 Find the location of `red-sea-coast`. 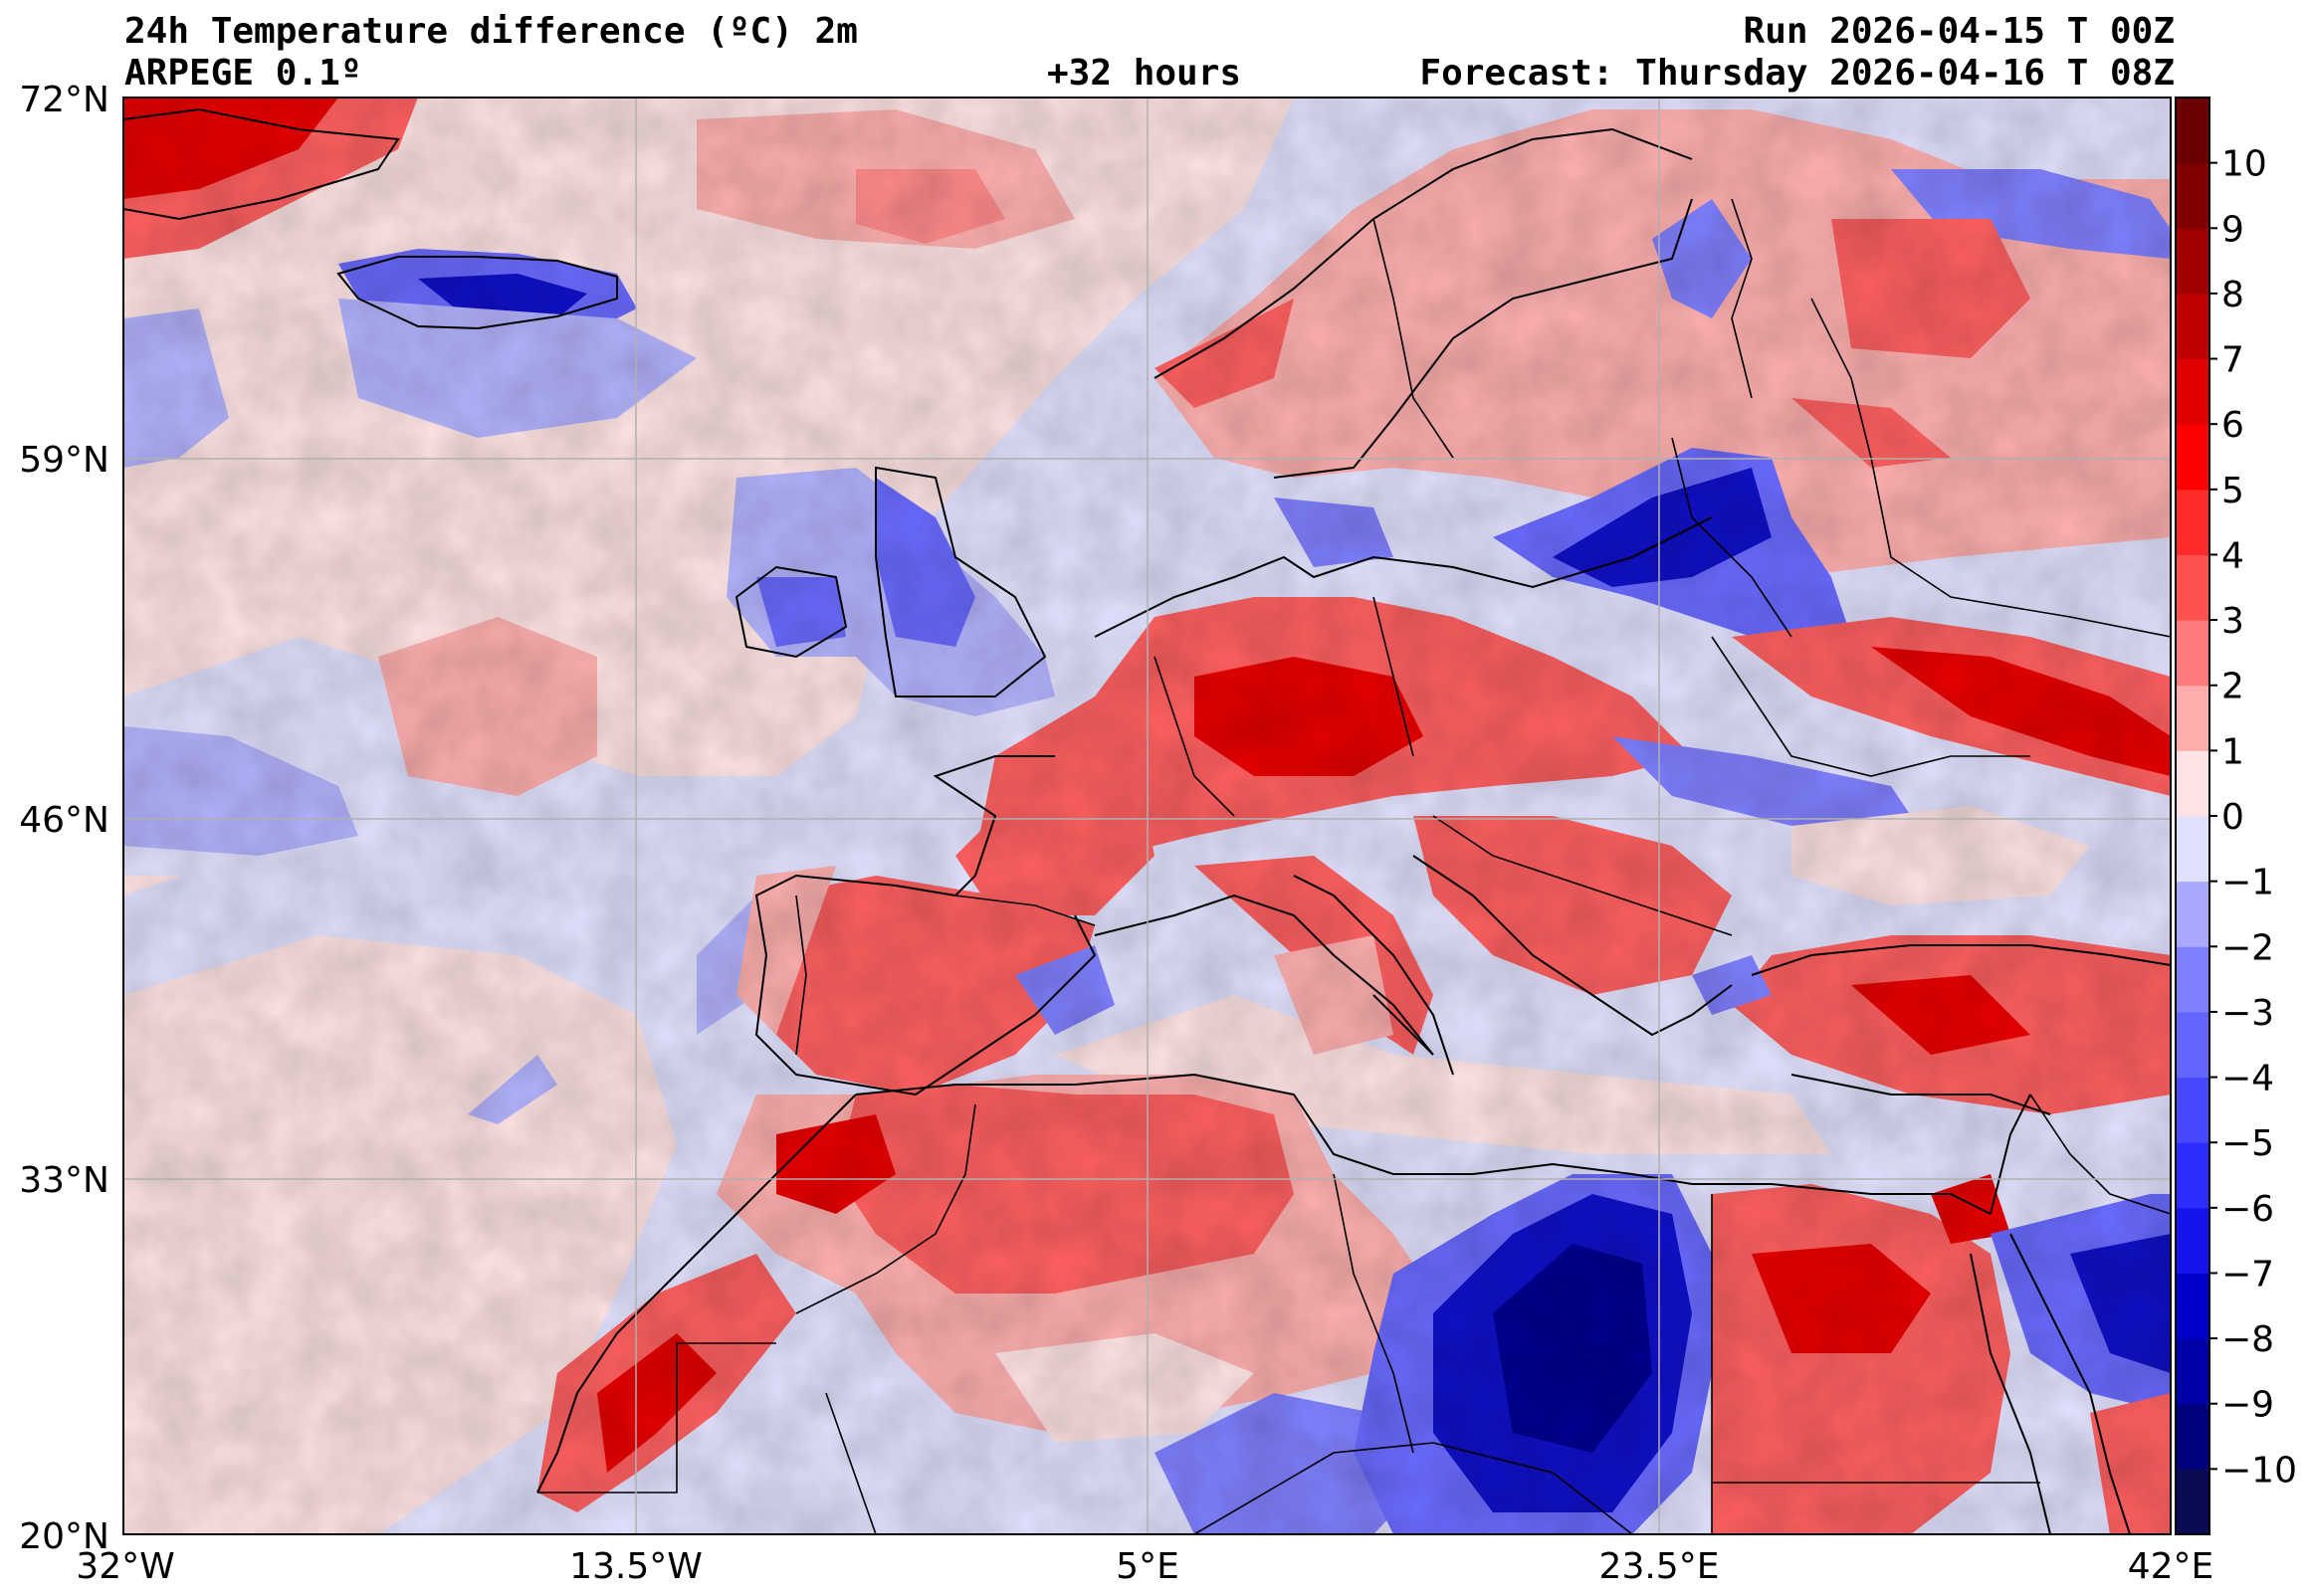

red-sea-coast is located at coordinates (2011, 1394).